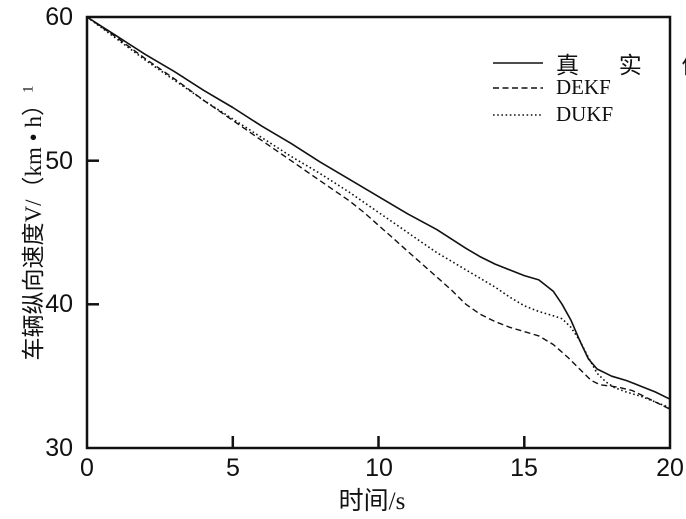 The height and width of the screenshot is (519, 686). Describe the element at coordinates (621, 65) in the screenshot. I see `legend-label-true-value: 真 实 值` at that location.